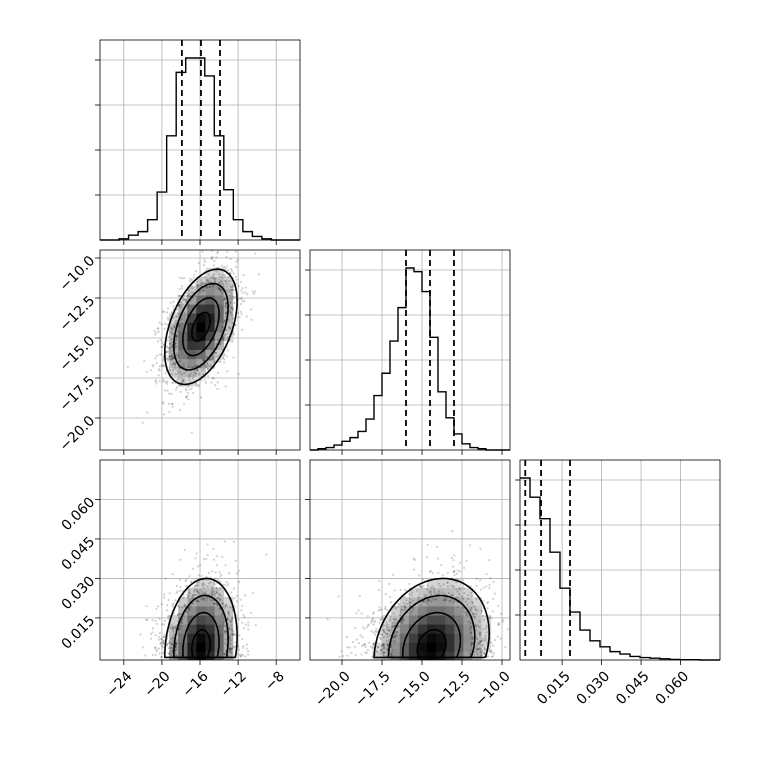  I want to click on histogram-step-line, so click(620, 569).